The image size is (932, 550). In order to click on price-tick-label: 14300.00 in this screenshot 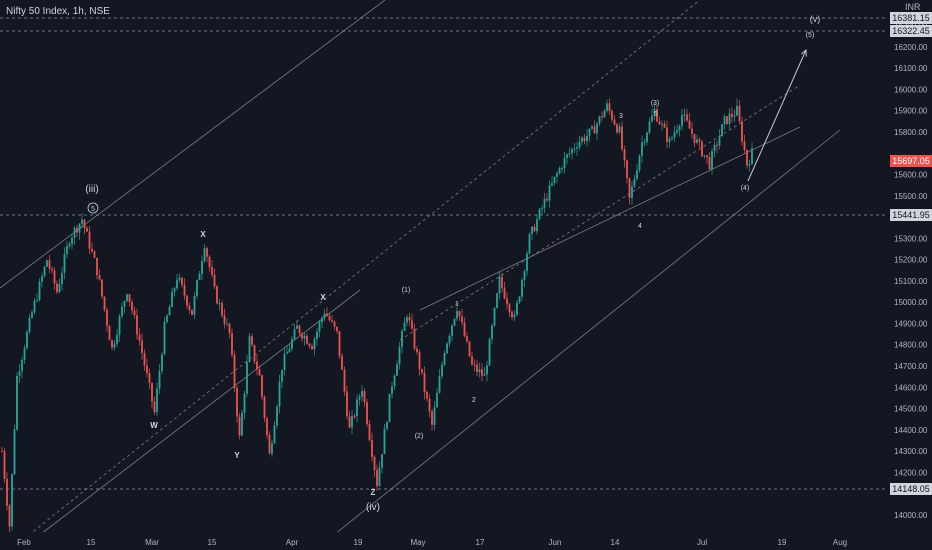, I will do `click(911, 451)`.